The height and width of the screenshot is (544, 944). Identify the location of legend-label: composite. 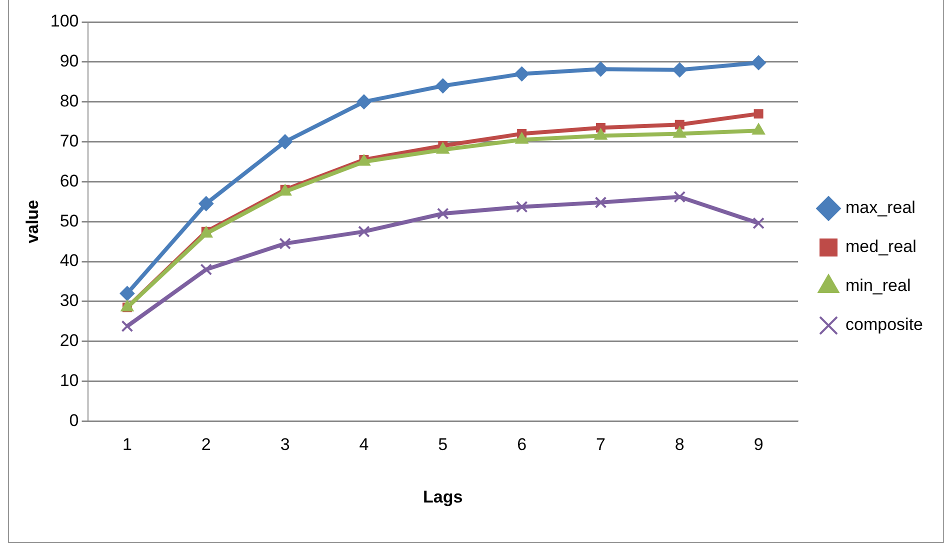
(885, 324).